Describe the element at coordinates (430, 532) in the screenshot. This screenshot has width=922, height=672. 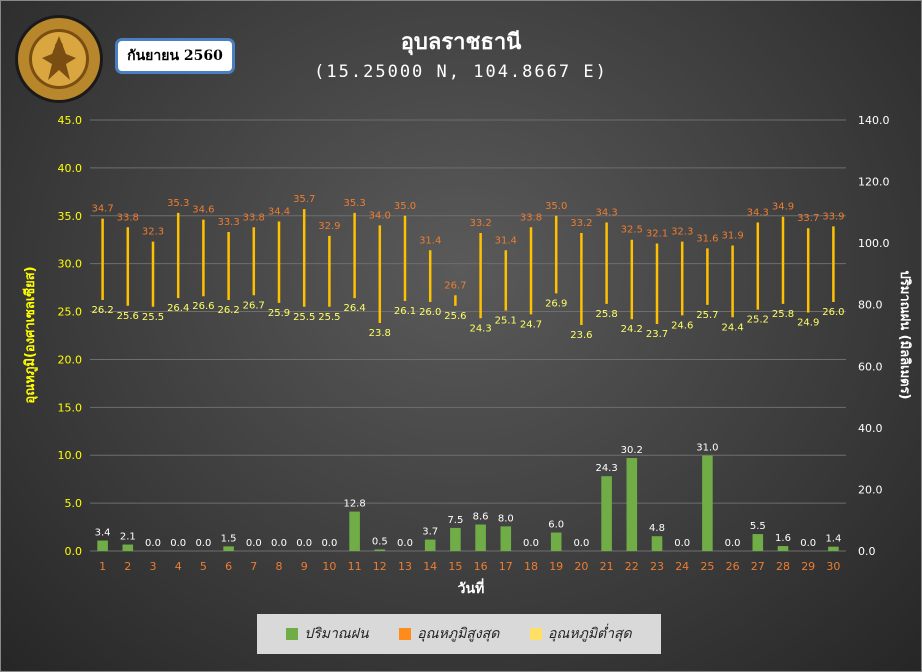
I see `rain-value-label: 3.7` at that location.